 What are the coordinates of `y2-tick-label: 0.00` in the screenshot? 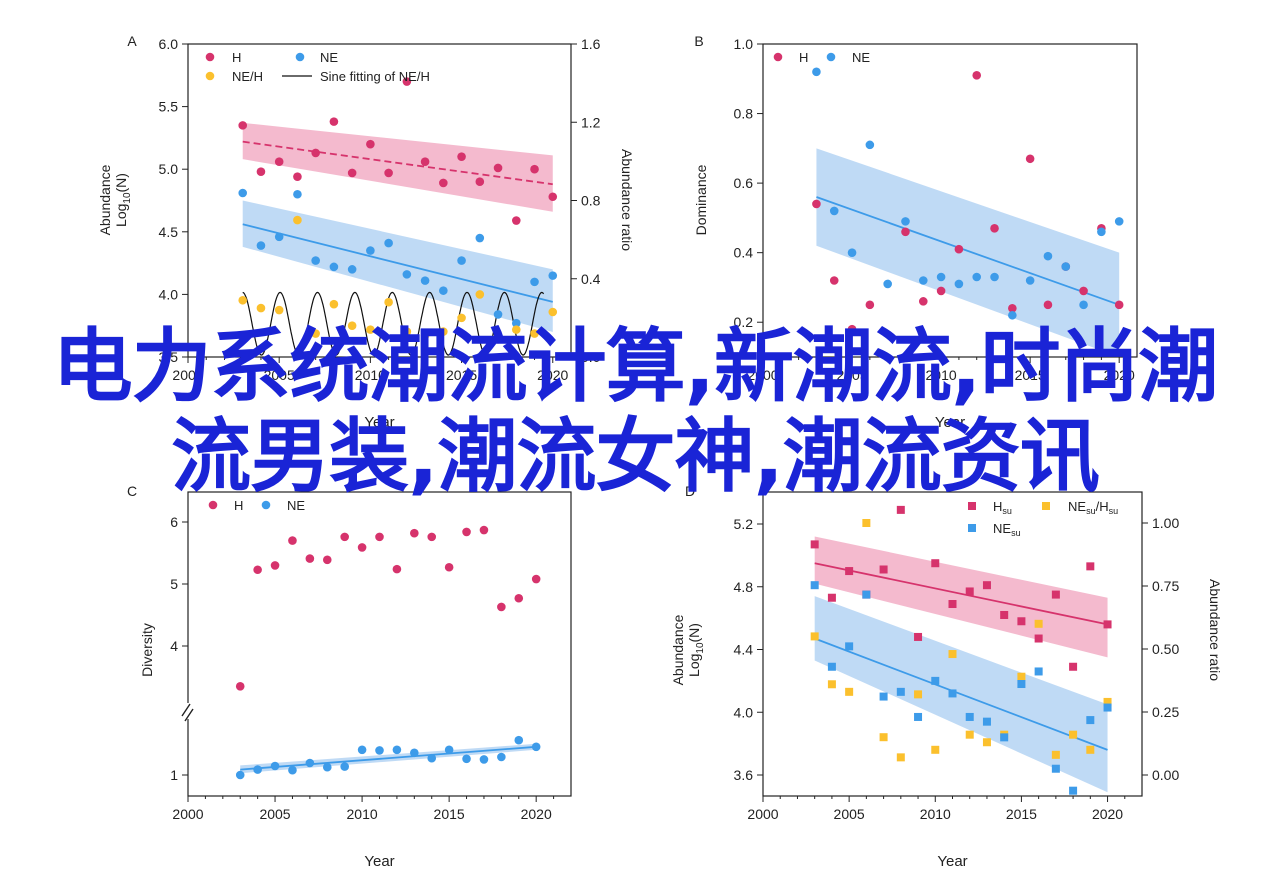 It's located at (1165, 775).